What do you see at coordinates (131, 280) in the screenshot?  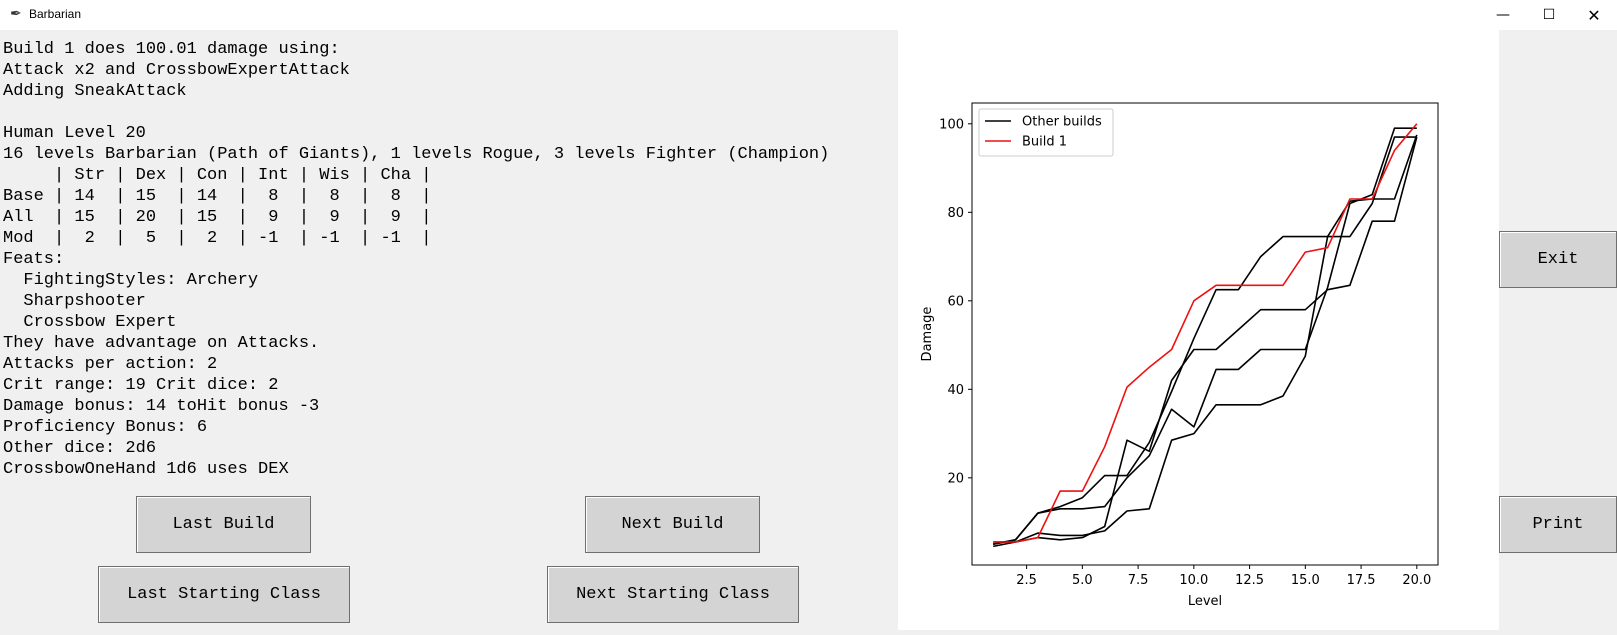 I see `info-line: FightingStyles: Archery` at bounding box center [131, 280].